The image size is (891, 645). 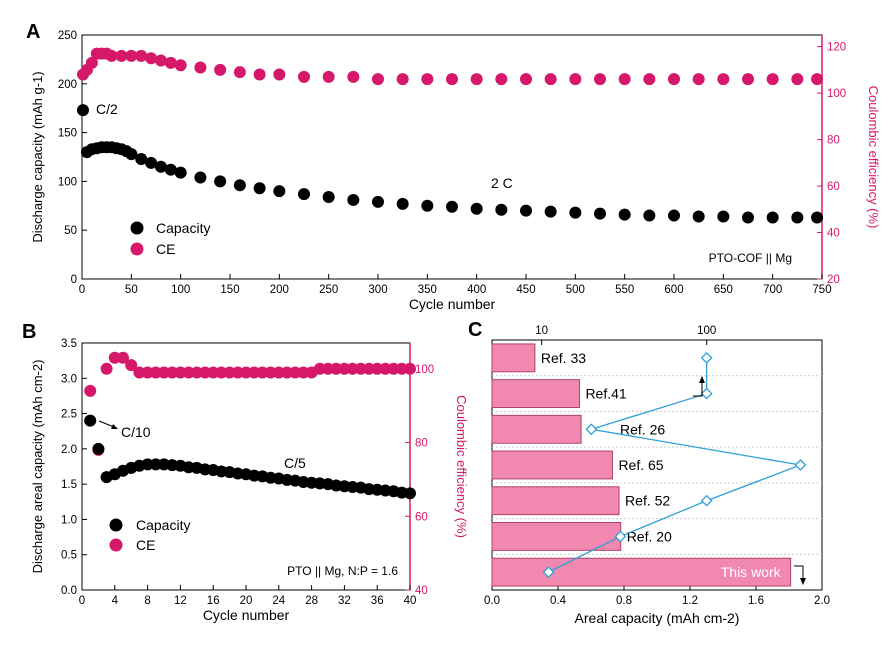 I want to click on y-tick-label: 250, so click(x=67, y=36).